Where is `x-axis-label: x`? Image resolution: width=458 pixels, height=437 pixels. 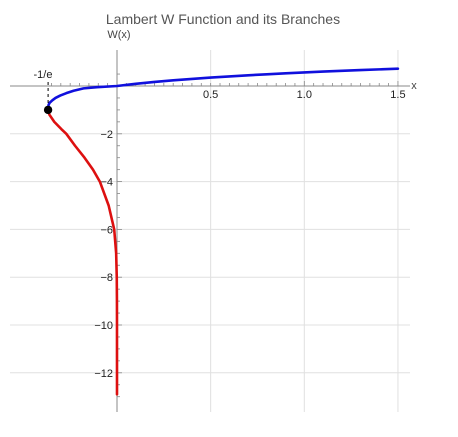 x-axis-label: x is located at coordinates (414, 86).